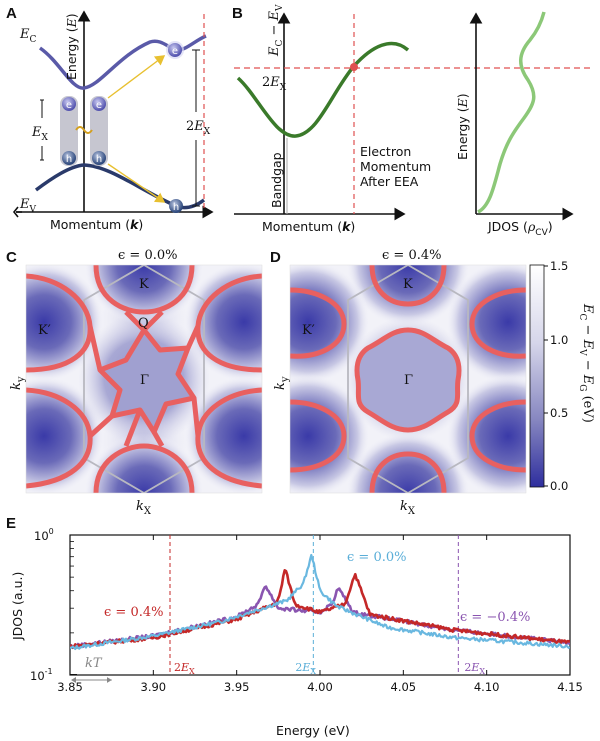 The image size is (600, 741). What do you see at coordinates (44, 535) in the screenshot?
I see `y-tick-1e0: 10⁰` at bounding box center [44, 535].